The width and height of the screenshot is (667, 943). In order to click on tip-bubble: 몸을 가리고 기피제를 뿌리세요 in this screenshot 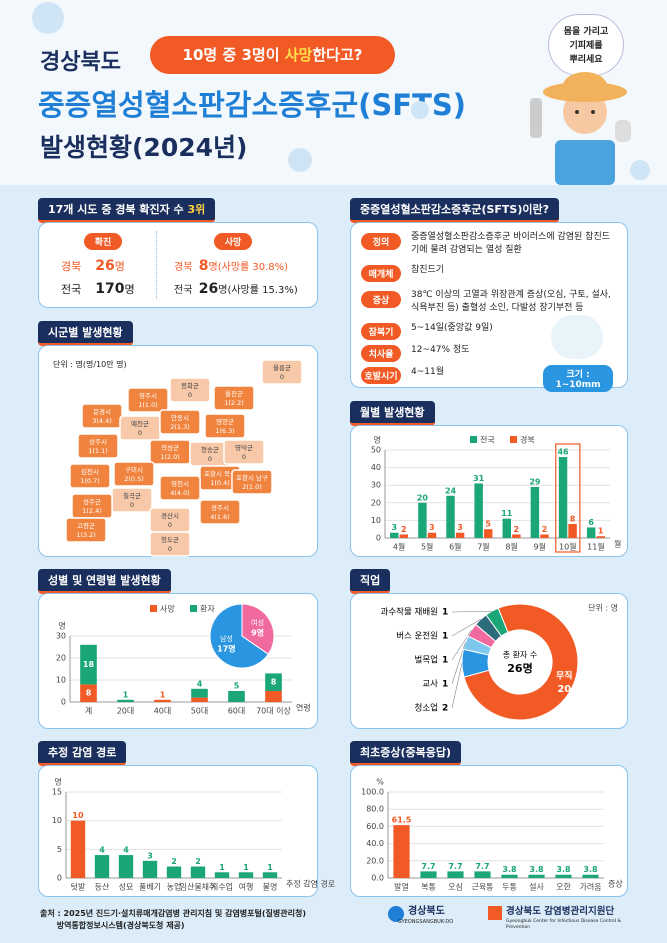, I will do `click(586, 45)`.